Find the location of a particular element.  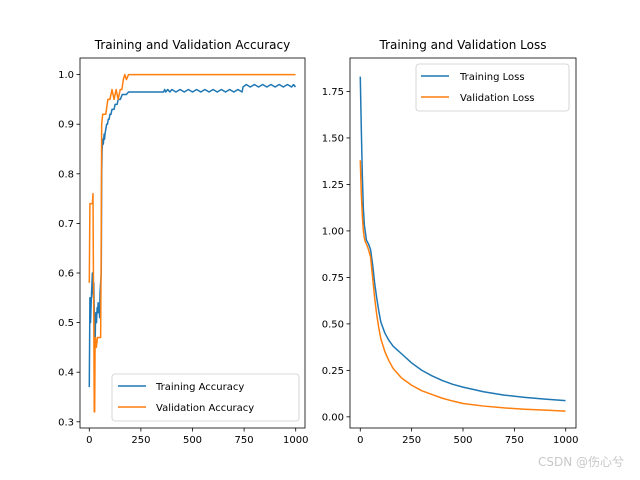

accuracy-y-tick-label: 0.3 is located at coordinates (66, 422).